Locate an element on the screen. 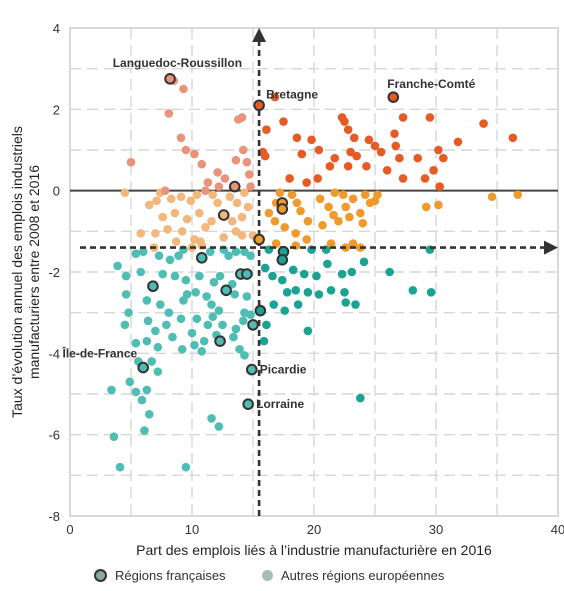 The height and width of the screenshot is (591, 564). y-tick-label: -8 is located at coordinates (54, 516).